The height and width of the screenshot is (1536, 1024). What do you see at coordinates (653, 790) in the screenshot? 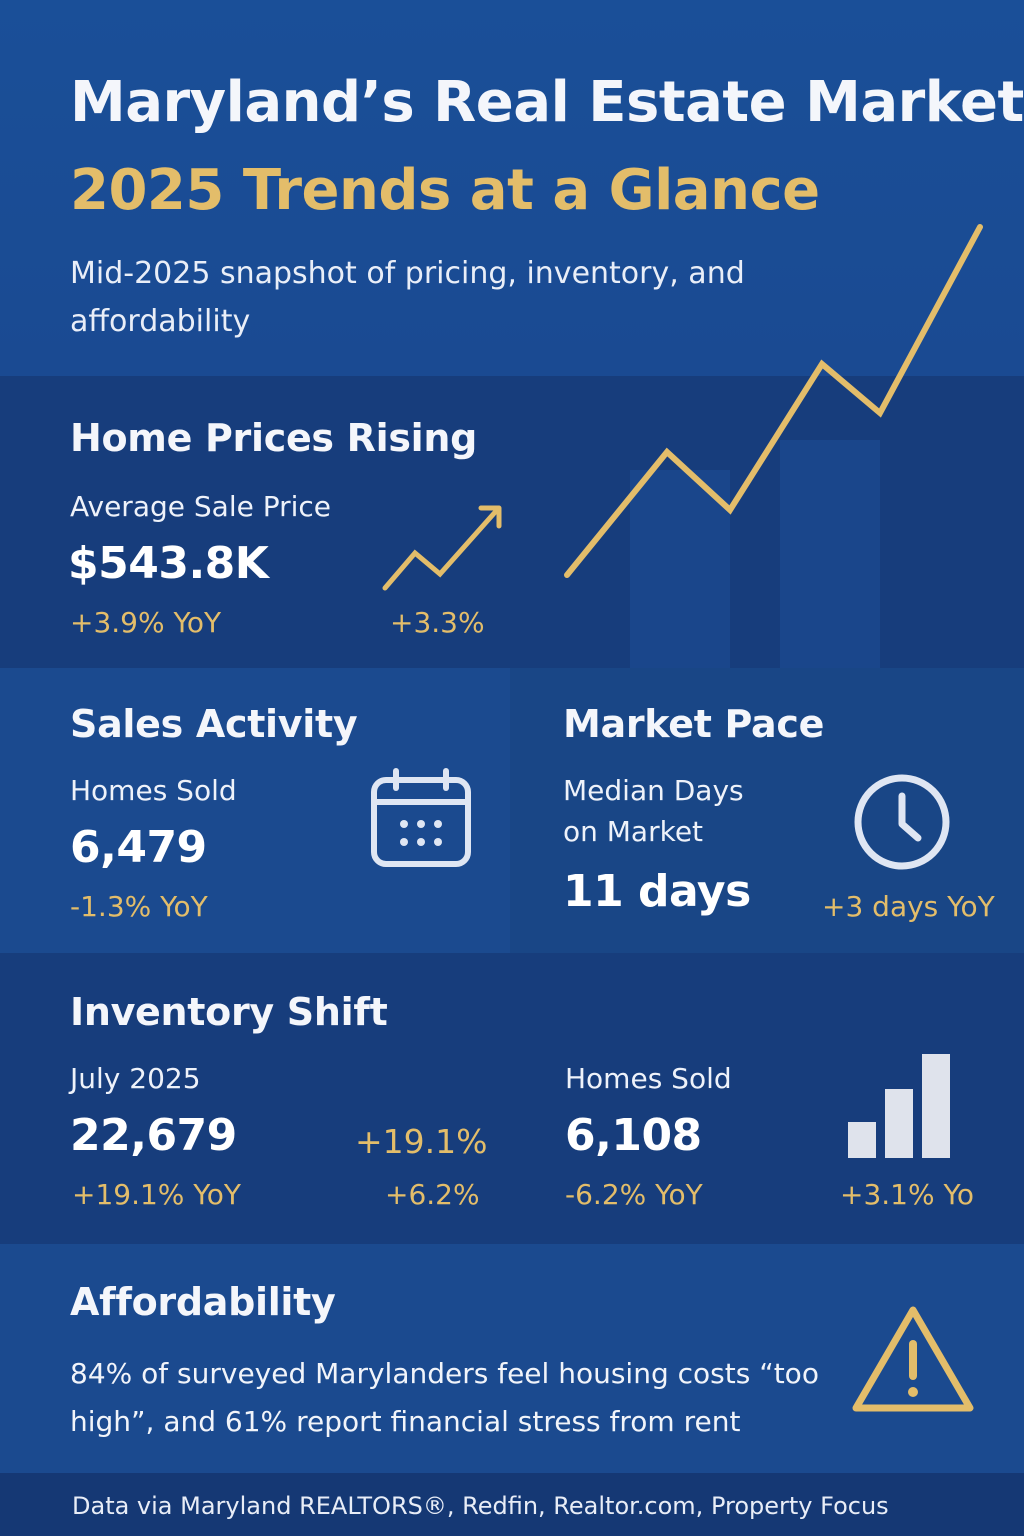
I see `pace-label-line-1: Median Days` at bounding box center [653, 790].